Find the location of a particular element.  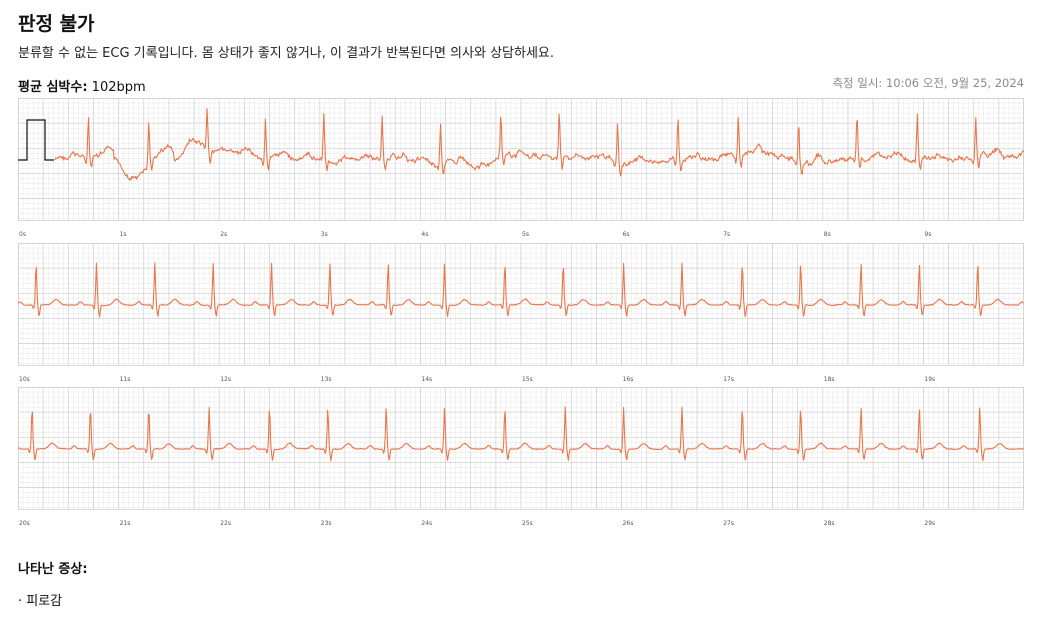

time-tick-label: 29s is located at coordinates (929, 523).